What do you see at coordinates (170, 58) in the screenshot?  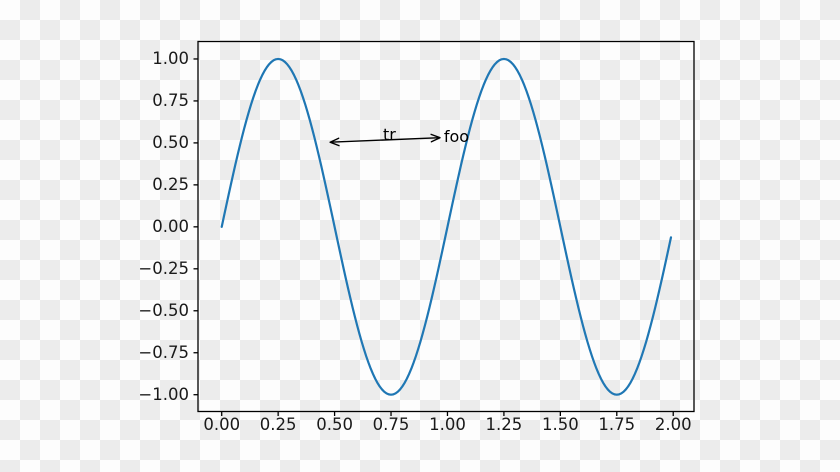 I see `y-tick-label: 1.00` at bounding box center [170, 58].